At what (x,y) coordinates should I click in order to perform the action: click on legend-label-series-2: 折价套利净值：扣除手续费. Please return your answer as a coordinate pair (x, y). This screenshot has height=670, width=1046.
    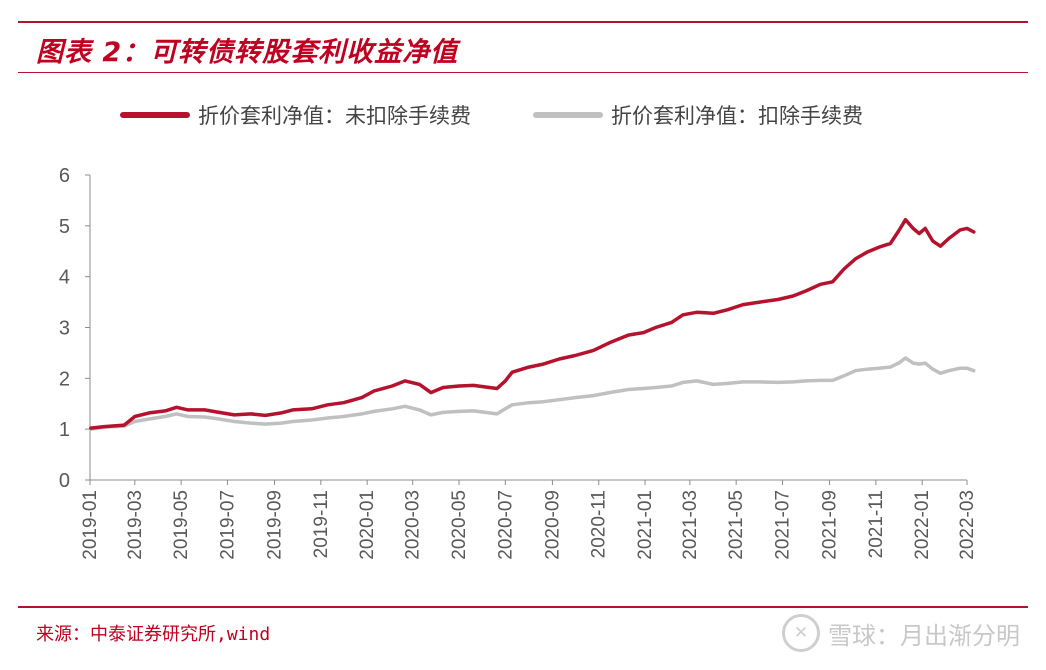
    Looking at the image, I should click on (737, 116).